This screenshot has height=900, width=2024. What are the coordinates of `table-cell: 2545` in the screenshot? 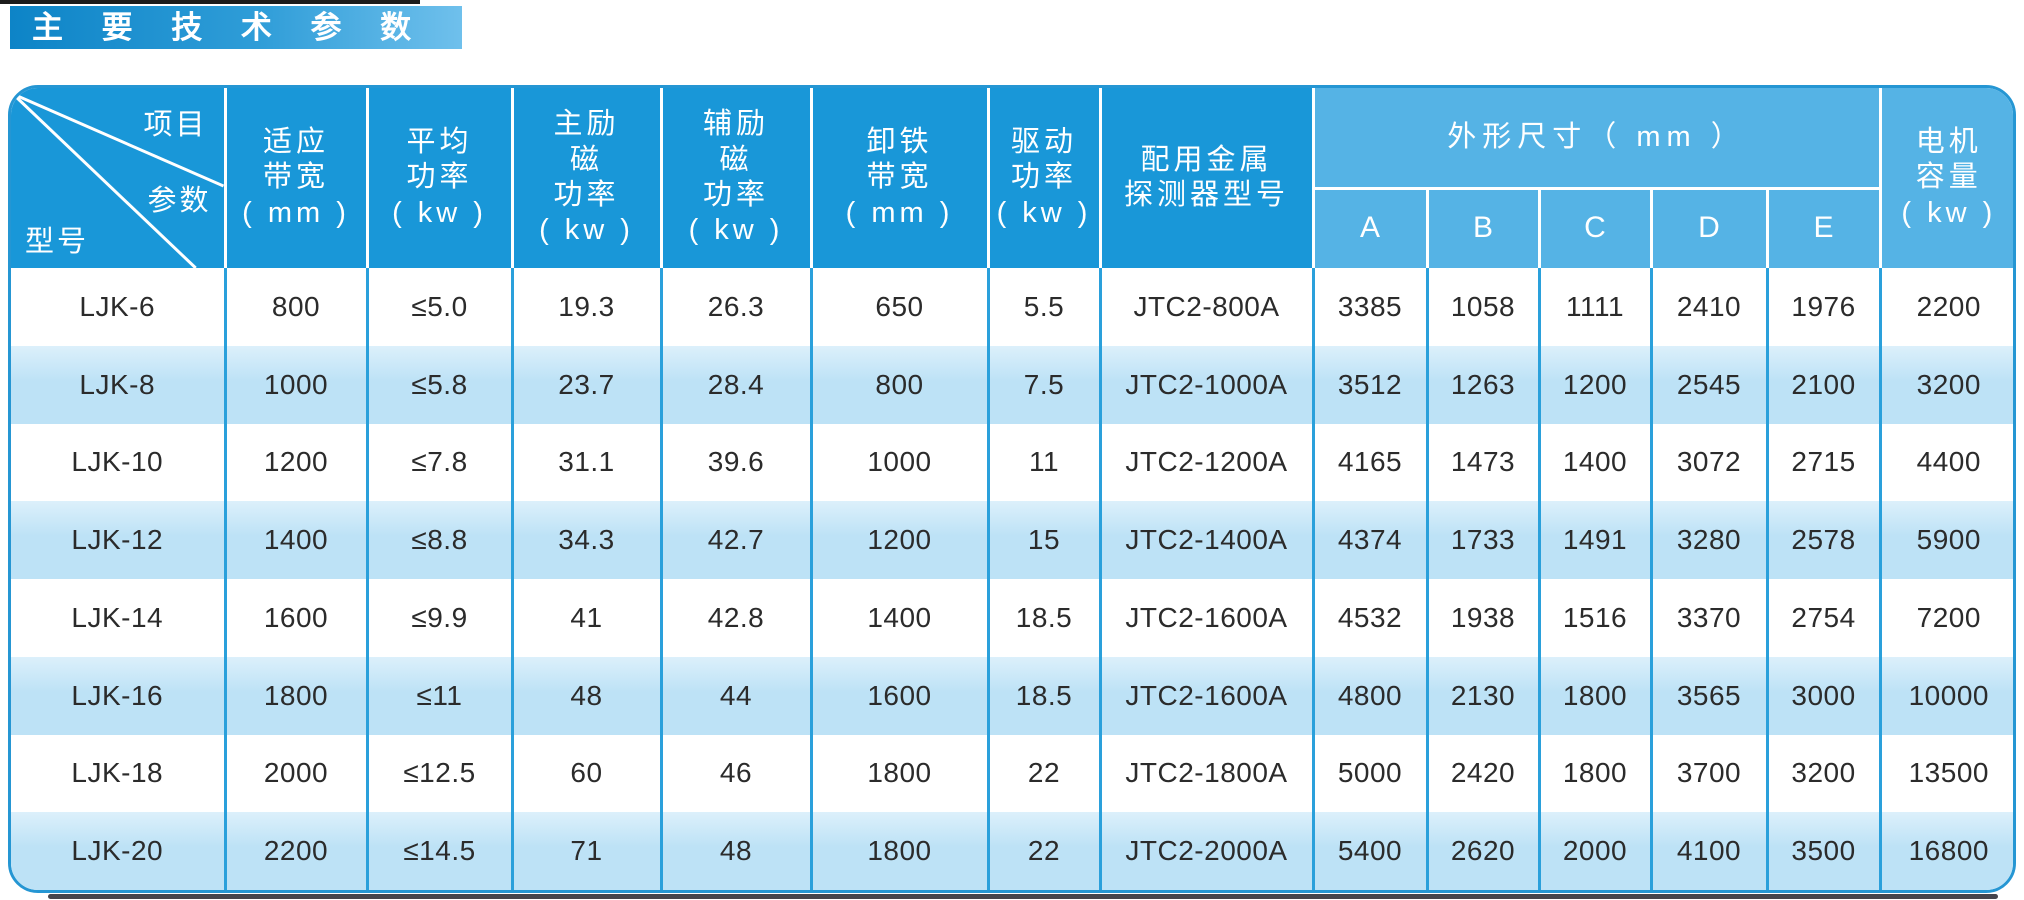 It's located at (1710, 384).